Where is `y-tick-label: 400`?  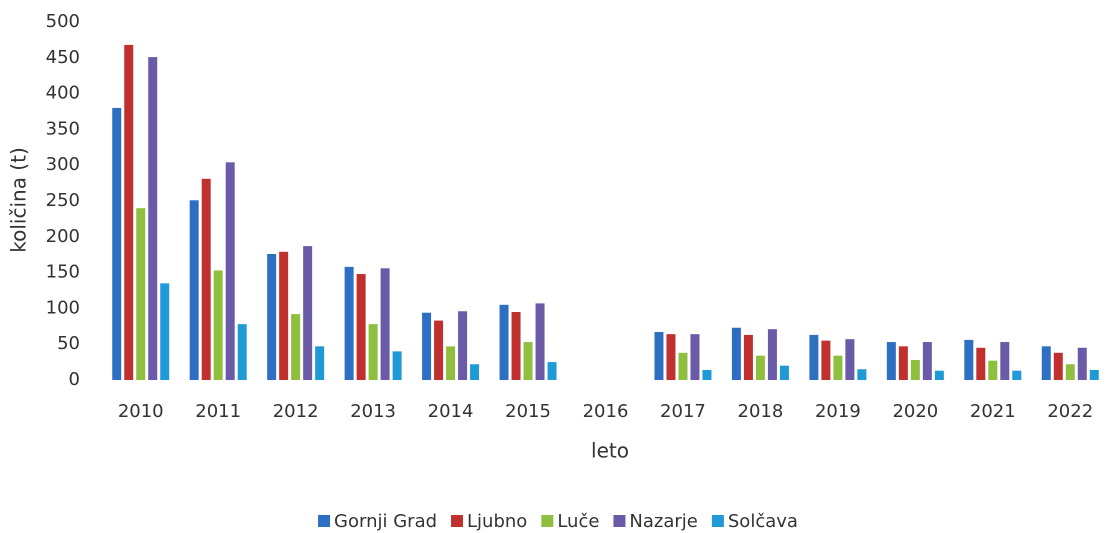 y-tick-label: 400 is located at coordinates (63, 93).